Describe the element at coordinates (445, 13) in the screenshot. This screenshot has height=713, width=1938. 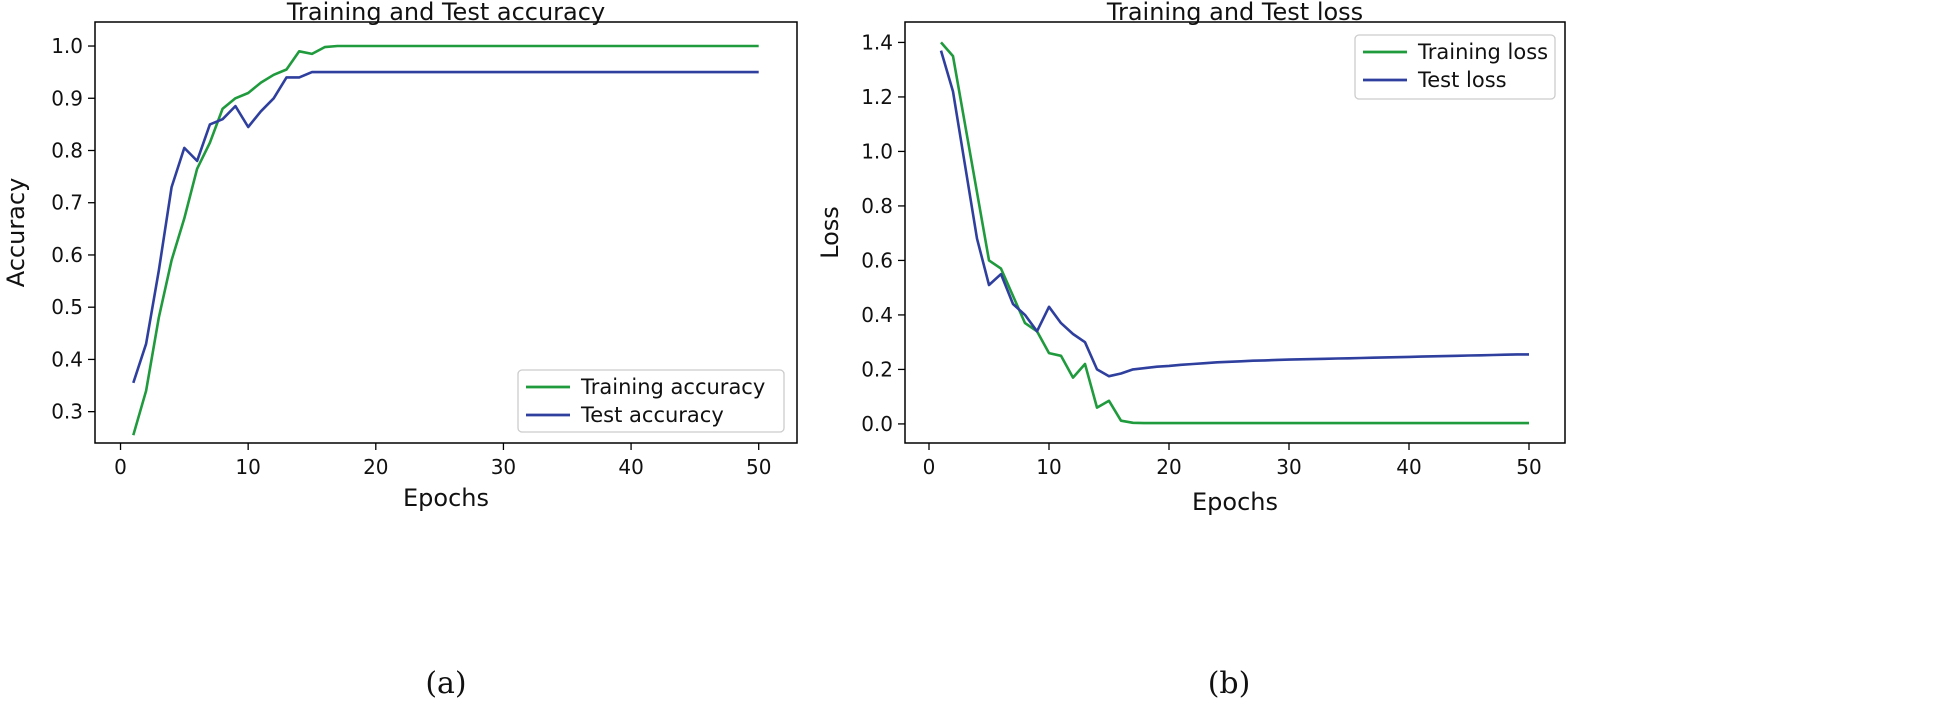
I see `chart-title: Training and Test accuracy` at that location.